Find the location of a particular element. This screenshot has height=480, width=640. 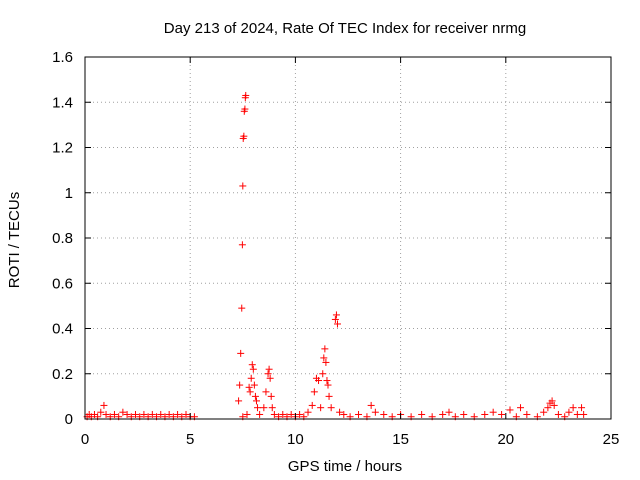

y-axis-label: ROTI / TECUs is located at coordinates (14, 240).